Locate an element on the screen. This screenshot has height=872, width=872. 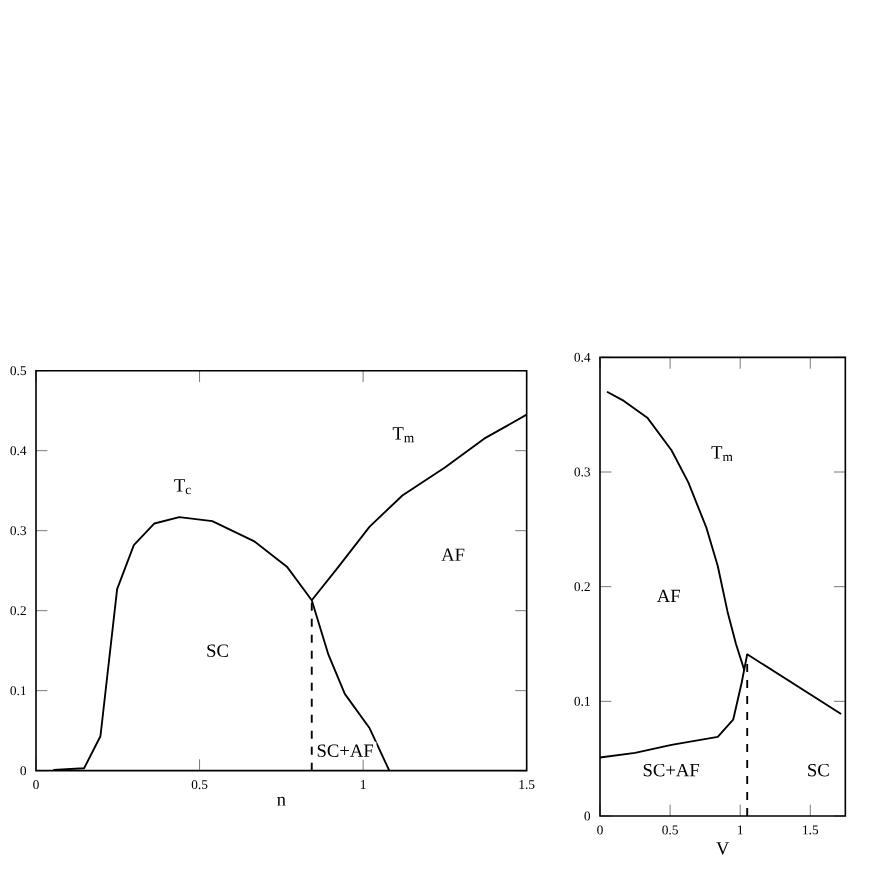
annotation: T$_{c}$ is located at coordinates (182, 487).